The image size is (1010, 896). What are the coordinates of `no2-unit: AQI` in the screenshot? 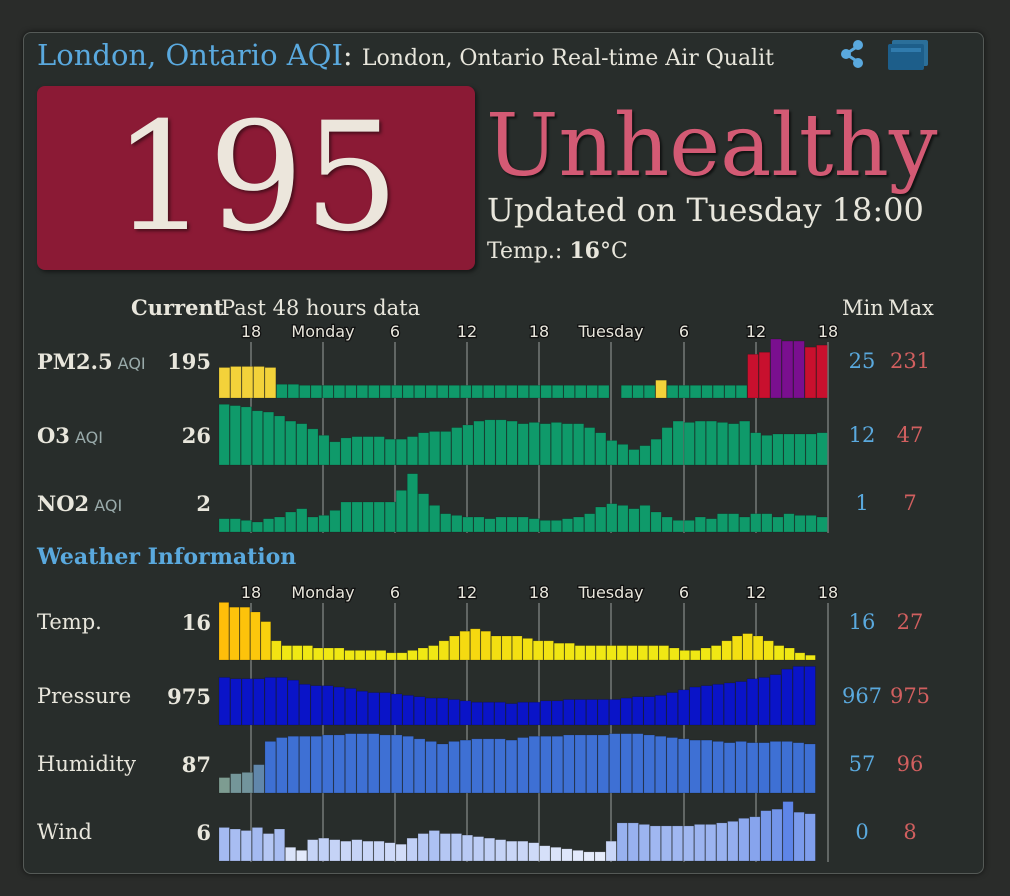 It's located at (106, 505).